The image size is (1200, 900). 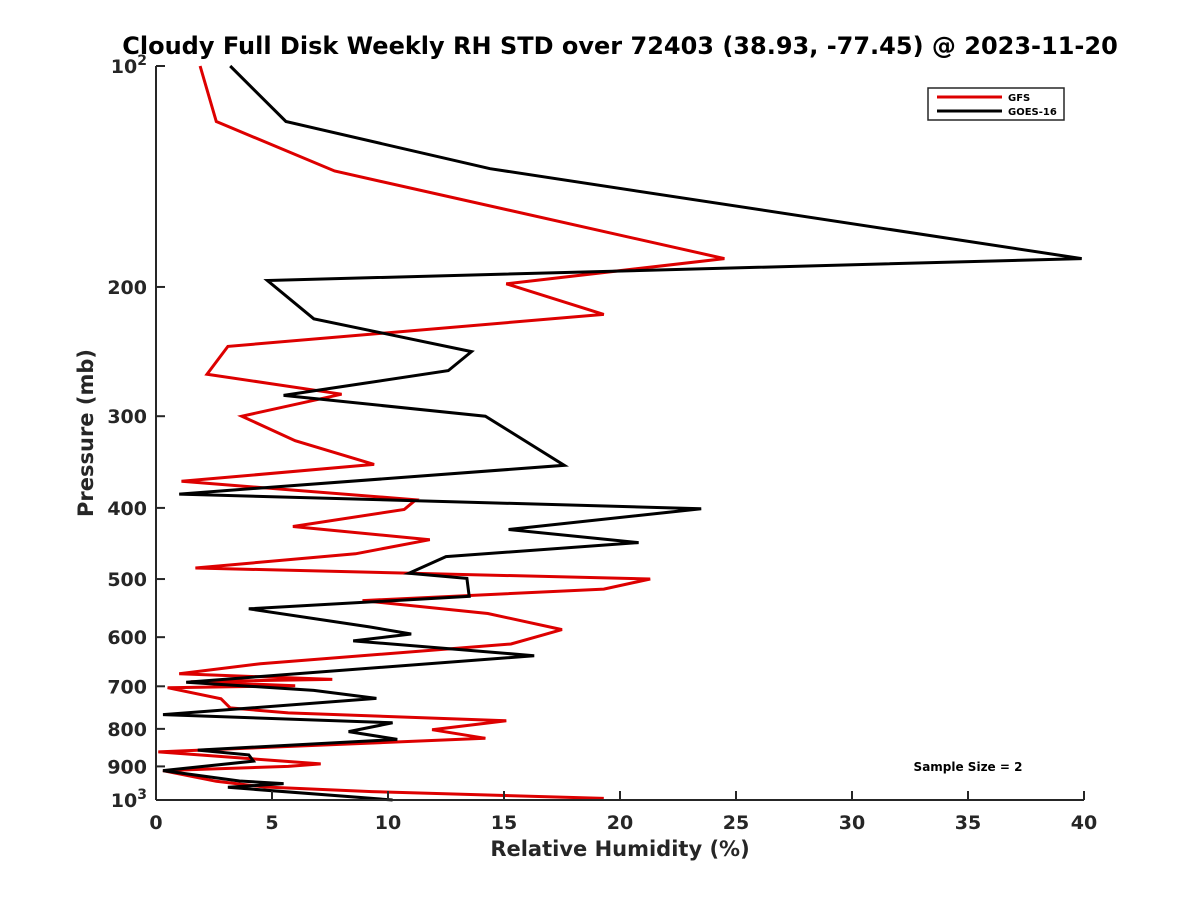 I want to click on y-tick-label: 900, so click(x=127, y=767).